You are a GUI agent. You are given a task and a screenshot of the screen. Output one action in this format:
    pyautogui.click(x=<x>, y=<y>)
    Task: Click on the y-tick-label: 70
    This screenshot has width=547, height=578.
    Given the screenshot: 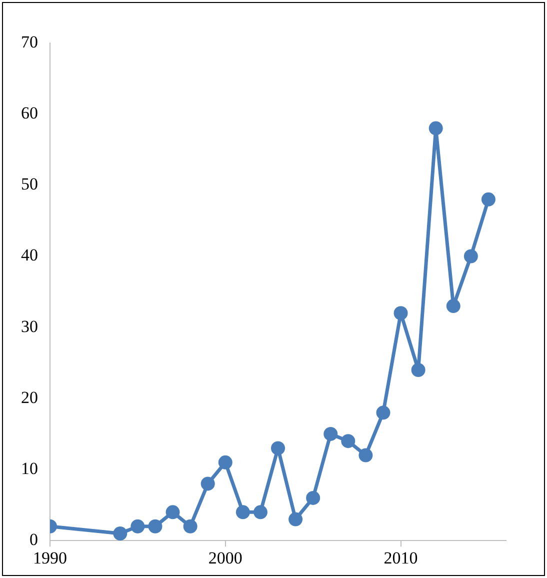 What is the action you would take?
    pyautogui.click(x=29, y=42)
    